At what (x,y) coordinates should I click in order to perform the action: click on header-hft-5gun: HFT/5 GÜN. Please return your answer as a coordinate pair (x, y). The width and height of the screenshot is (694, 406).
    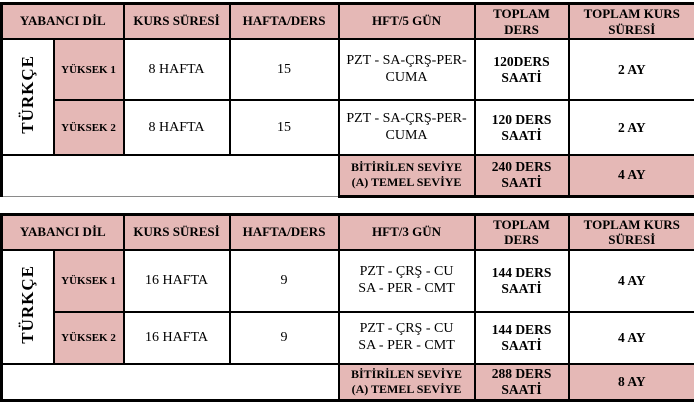
    Looking at the image, I should click on (406, 21).